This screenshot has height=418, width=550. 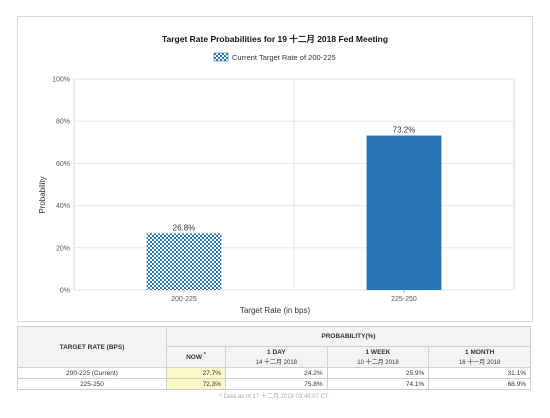 I want to click on 1day-cell: 75.8%, so click(x=276, y=384).